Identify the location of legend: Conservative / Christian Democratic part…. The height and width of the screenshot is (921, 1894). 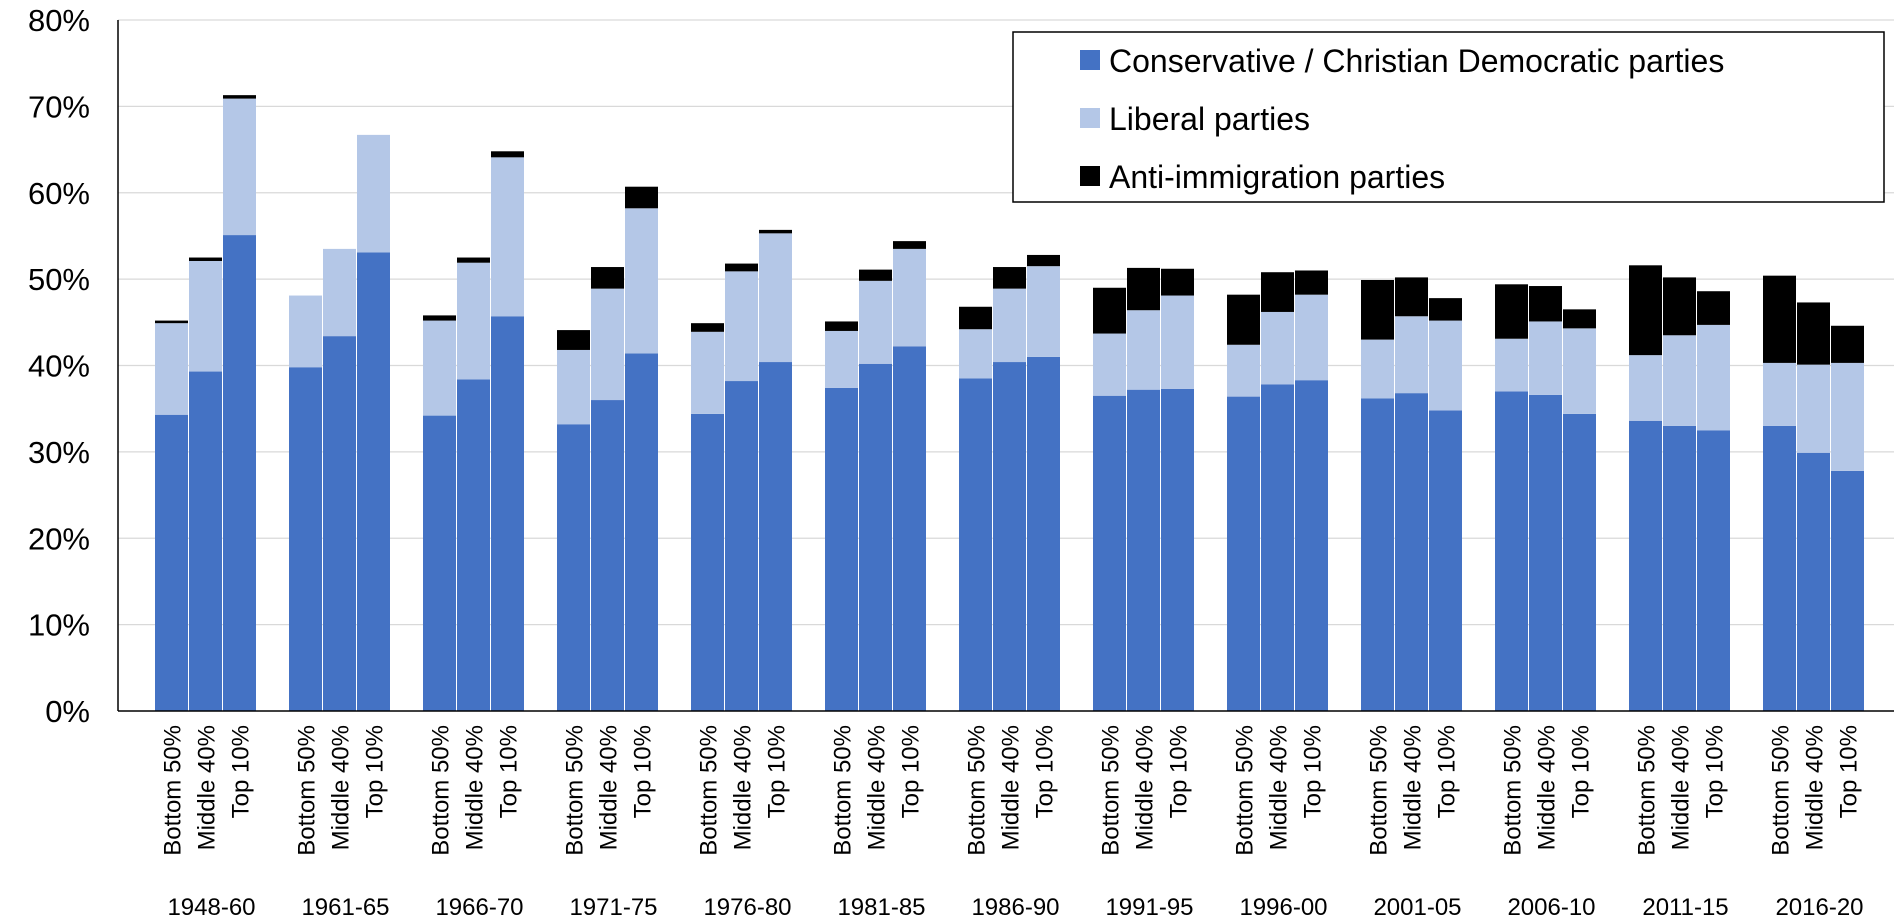
(1448, 117).